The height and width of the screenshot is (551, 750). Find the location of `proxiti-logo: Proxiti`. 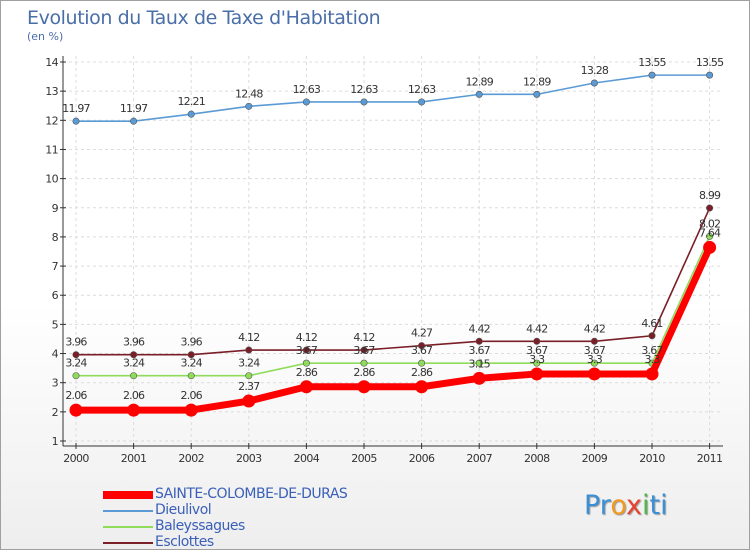

proxiti-logo: Proxiti is located at coordinates (626, 505).